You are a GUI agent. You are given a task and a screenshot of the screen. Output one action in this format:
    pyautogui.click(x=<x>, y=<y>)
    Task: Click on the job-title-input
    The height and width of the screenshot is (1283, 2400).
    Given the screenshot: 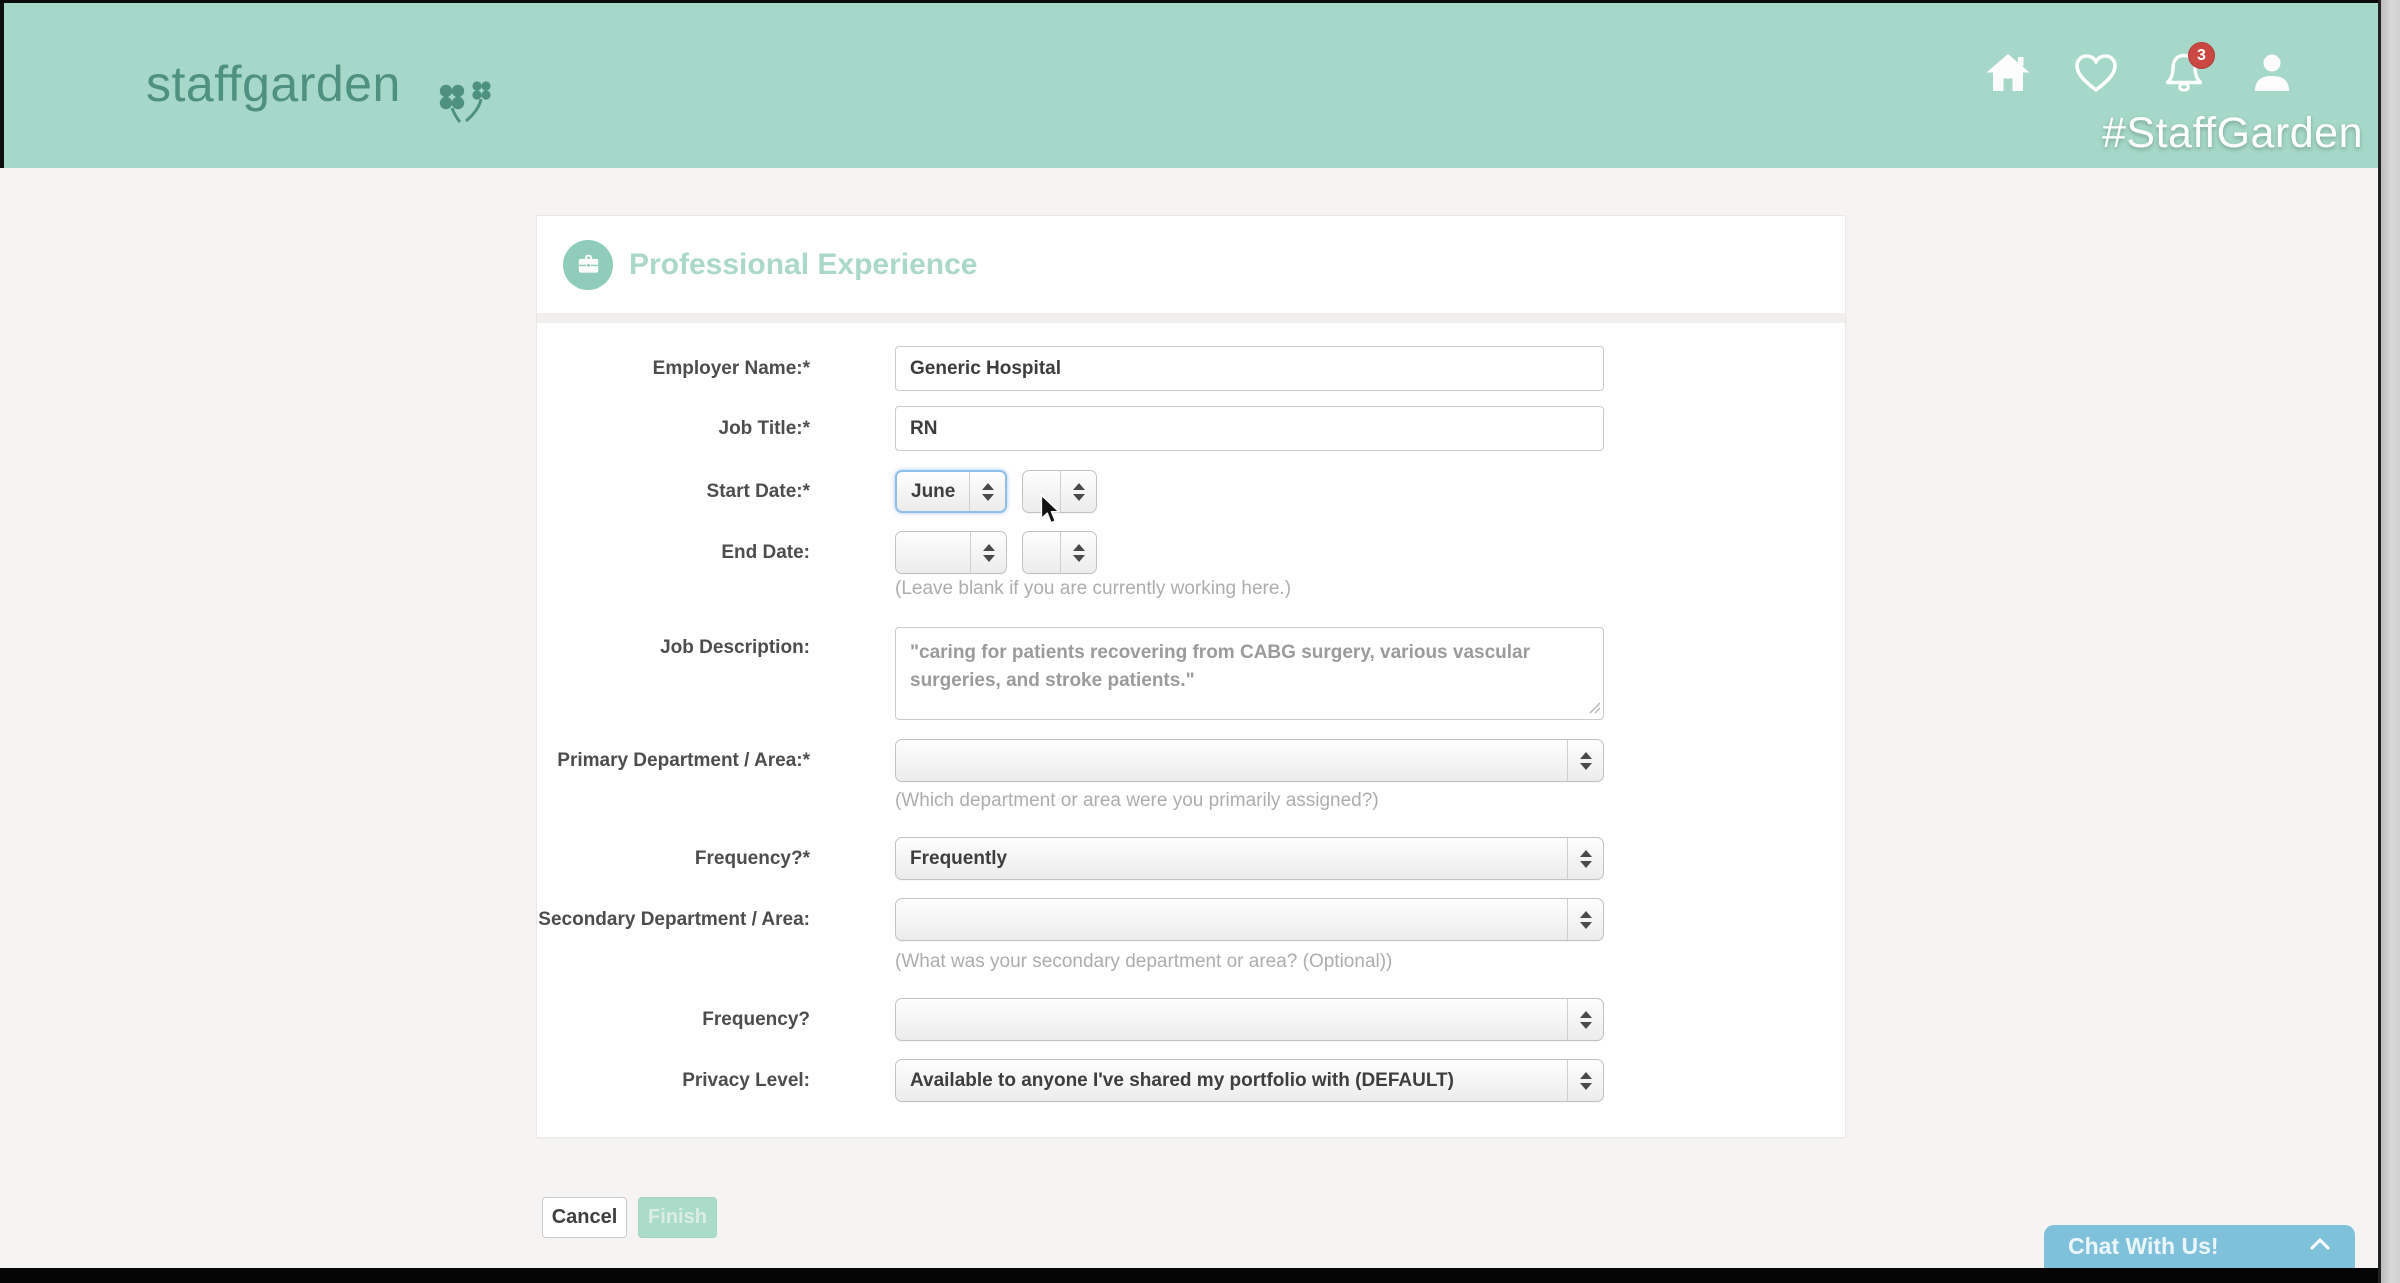 What is the action you would take?
    pyautogui.click(x=1249, y=428)
    